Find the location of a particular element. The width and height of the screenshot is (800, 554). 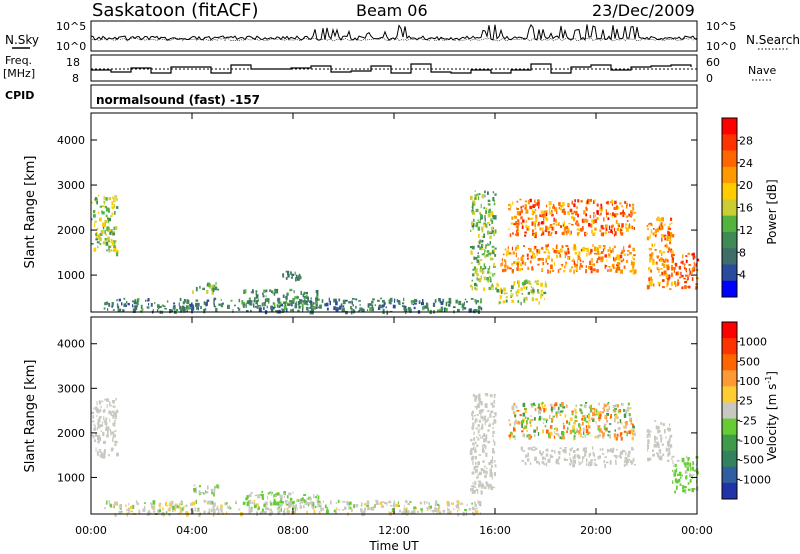

freq-label-line1: Freq. is located at coordinates (18, 60).